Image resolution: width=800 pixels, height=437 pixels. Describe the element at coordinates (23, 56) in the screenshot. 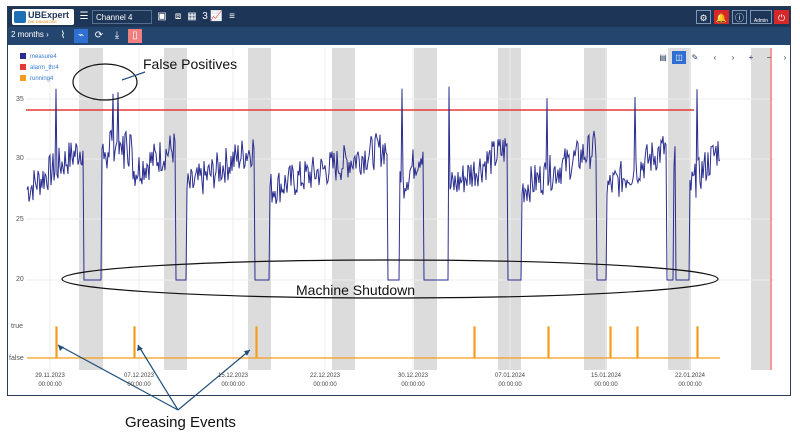

I see `legend-swatch-measure` at that location.